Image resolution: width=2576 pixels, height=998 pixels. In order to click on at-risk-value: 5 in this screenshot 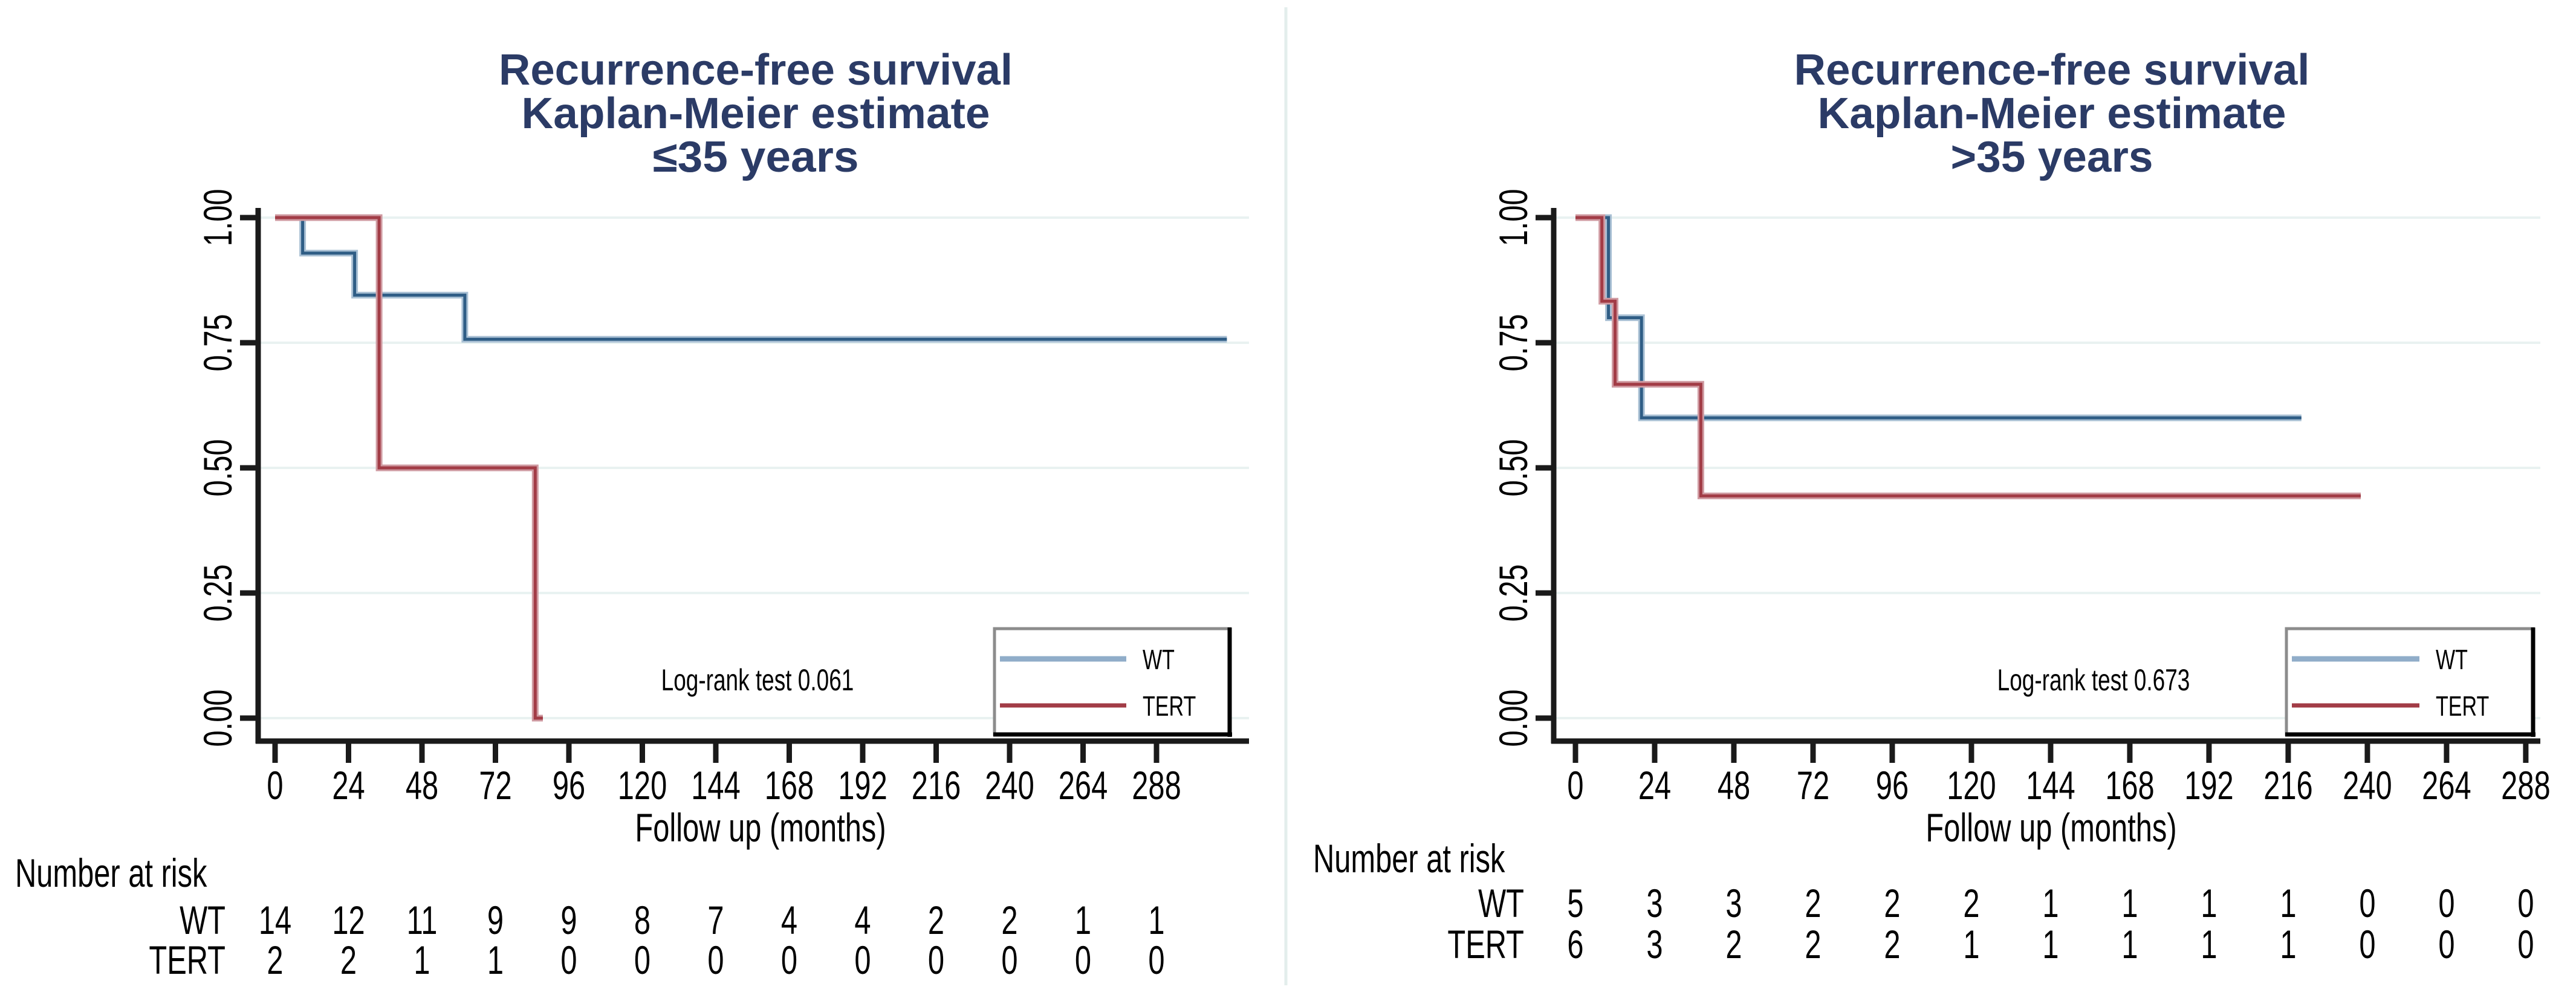, I will do `click(1575, 904)`.